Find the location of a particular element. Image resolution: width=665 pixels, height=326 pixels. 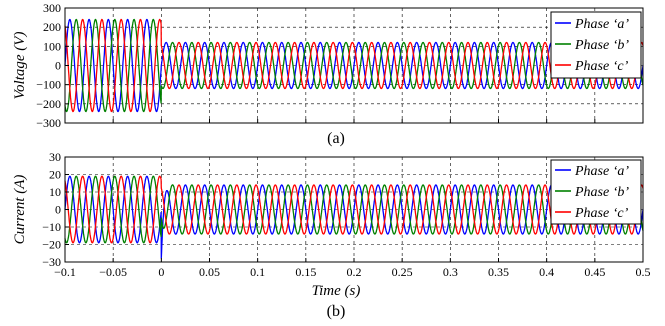

y-tick-label: −20 is located at coordinates (51, 245).